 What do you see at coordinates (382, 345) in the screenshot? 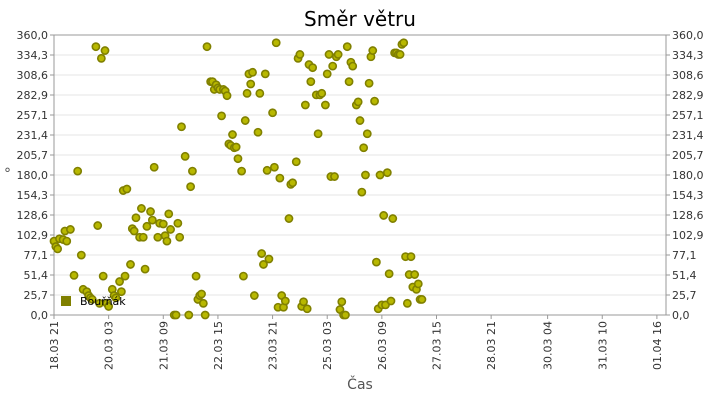
I see `x-tick-label: 26.03 09` at bounding box center [382, 345].